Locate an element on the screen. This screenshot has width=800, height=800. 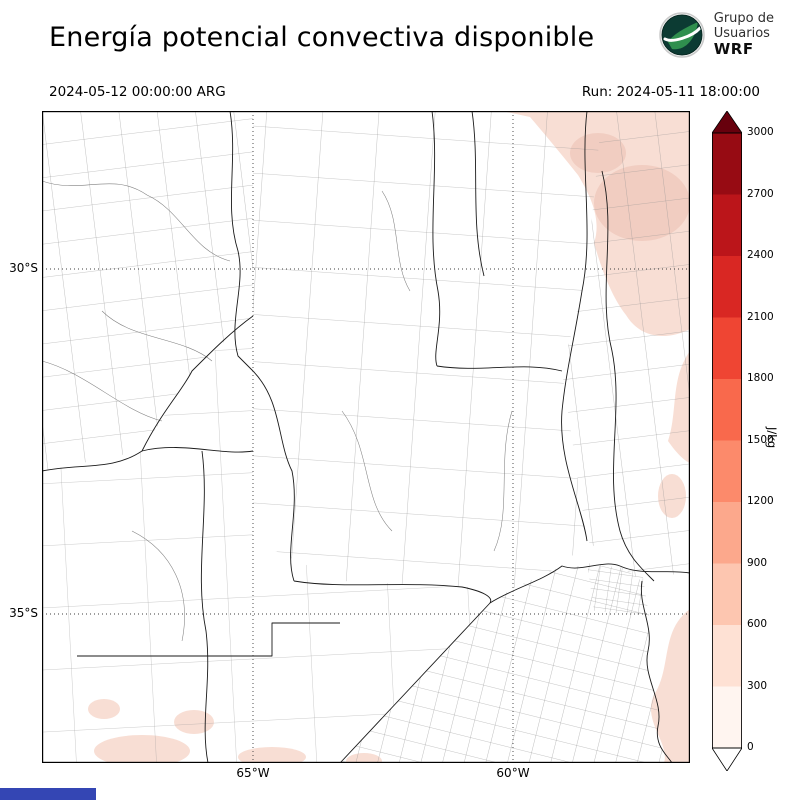
colorbar-tick-label: 2100 is located at coordinates (760, 316).